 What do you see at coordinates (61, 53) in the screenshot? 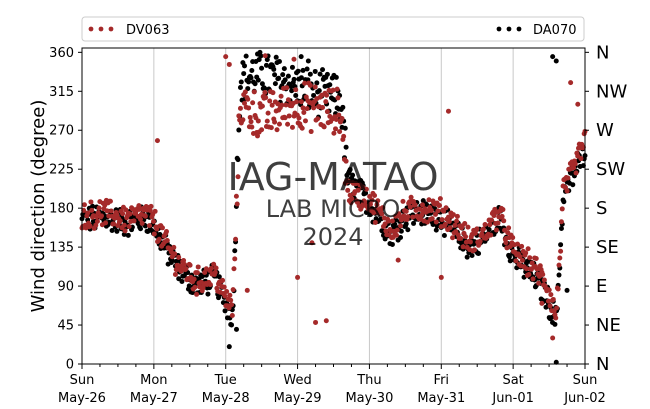
I see `y-tick-label: 360` at bounding box center [61, 53].